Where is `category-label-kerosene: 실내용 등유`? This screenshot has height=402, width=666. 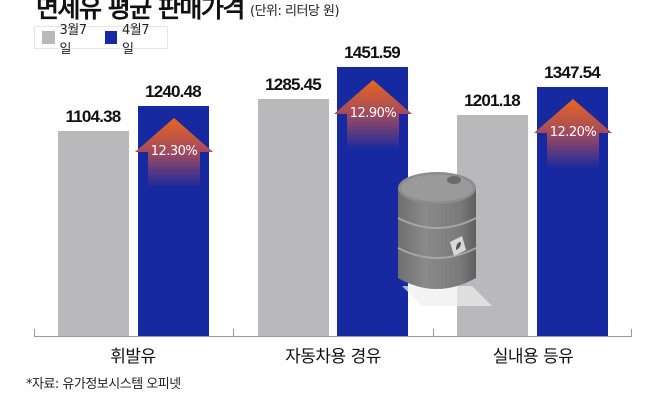 category-label-kerosene: 실내용 등유 is located at coordinates (533, 357).